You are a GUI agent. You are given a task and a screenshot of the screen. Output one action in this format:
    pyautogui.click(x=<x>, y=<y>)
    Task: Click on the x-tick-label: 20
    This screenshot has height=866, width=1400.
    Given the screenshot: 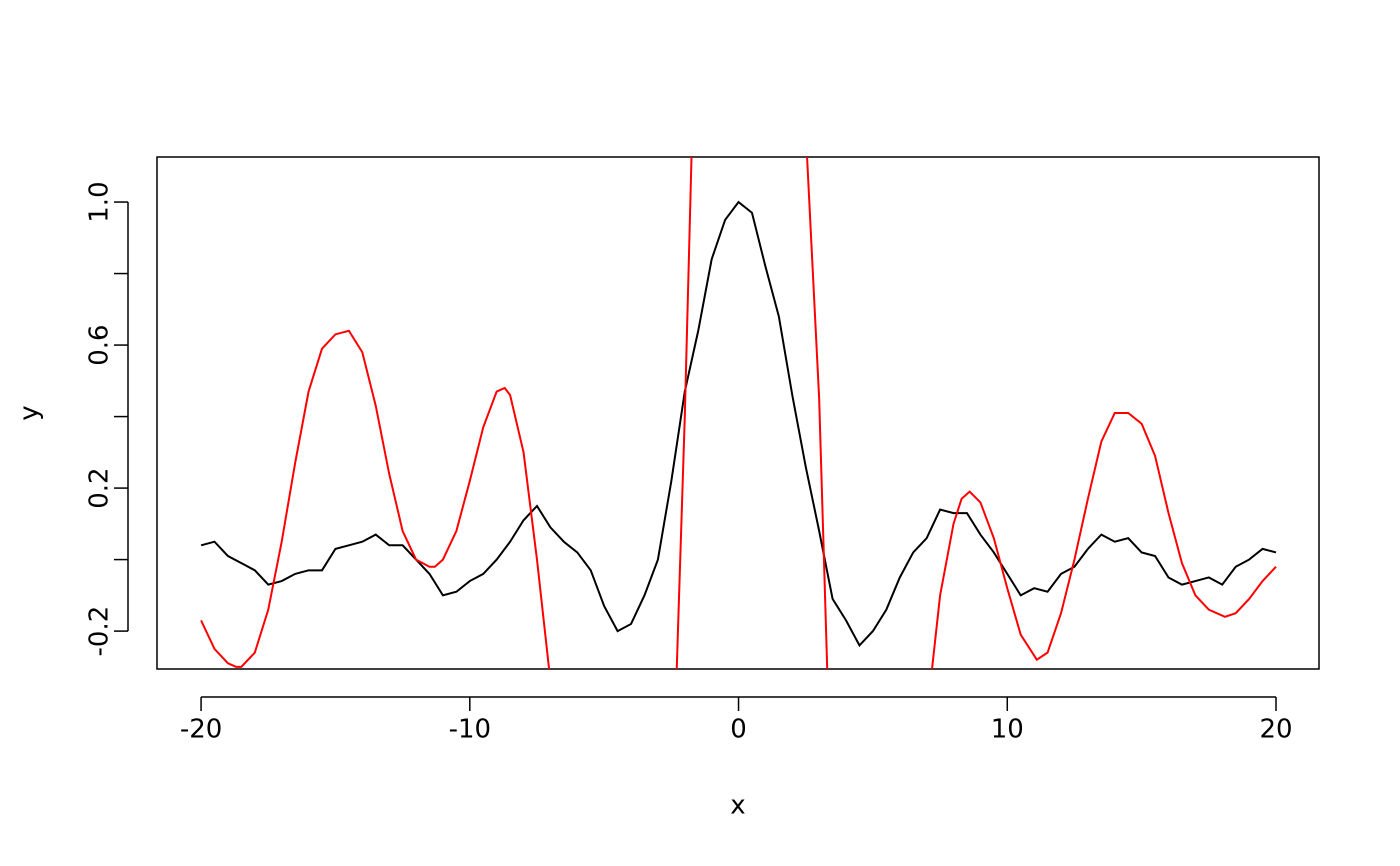 What is the action you would take?
    pyautogui.click(x=1275, y=730)
    